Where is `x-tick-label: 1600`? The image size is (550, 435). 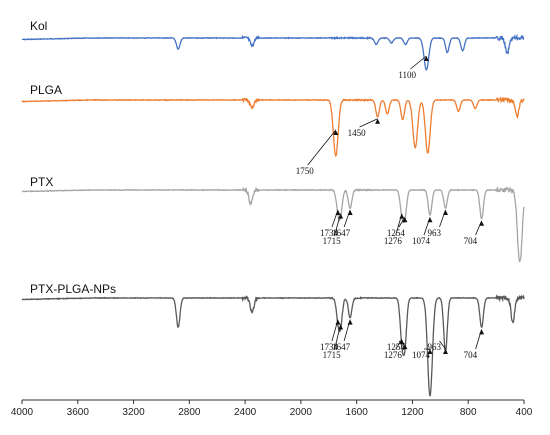 x-tick-label: 1600 is located at coordinates (357, 412).